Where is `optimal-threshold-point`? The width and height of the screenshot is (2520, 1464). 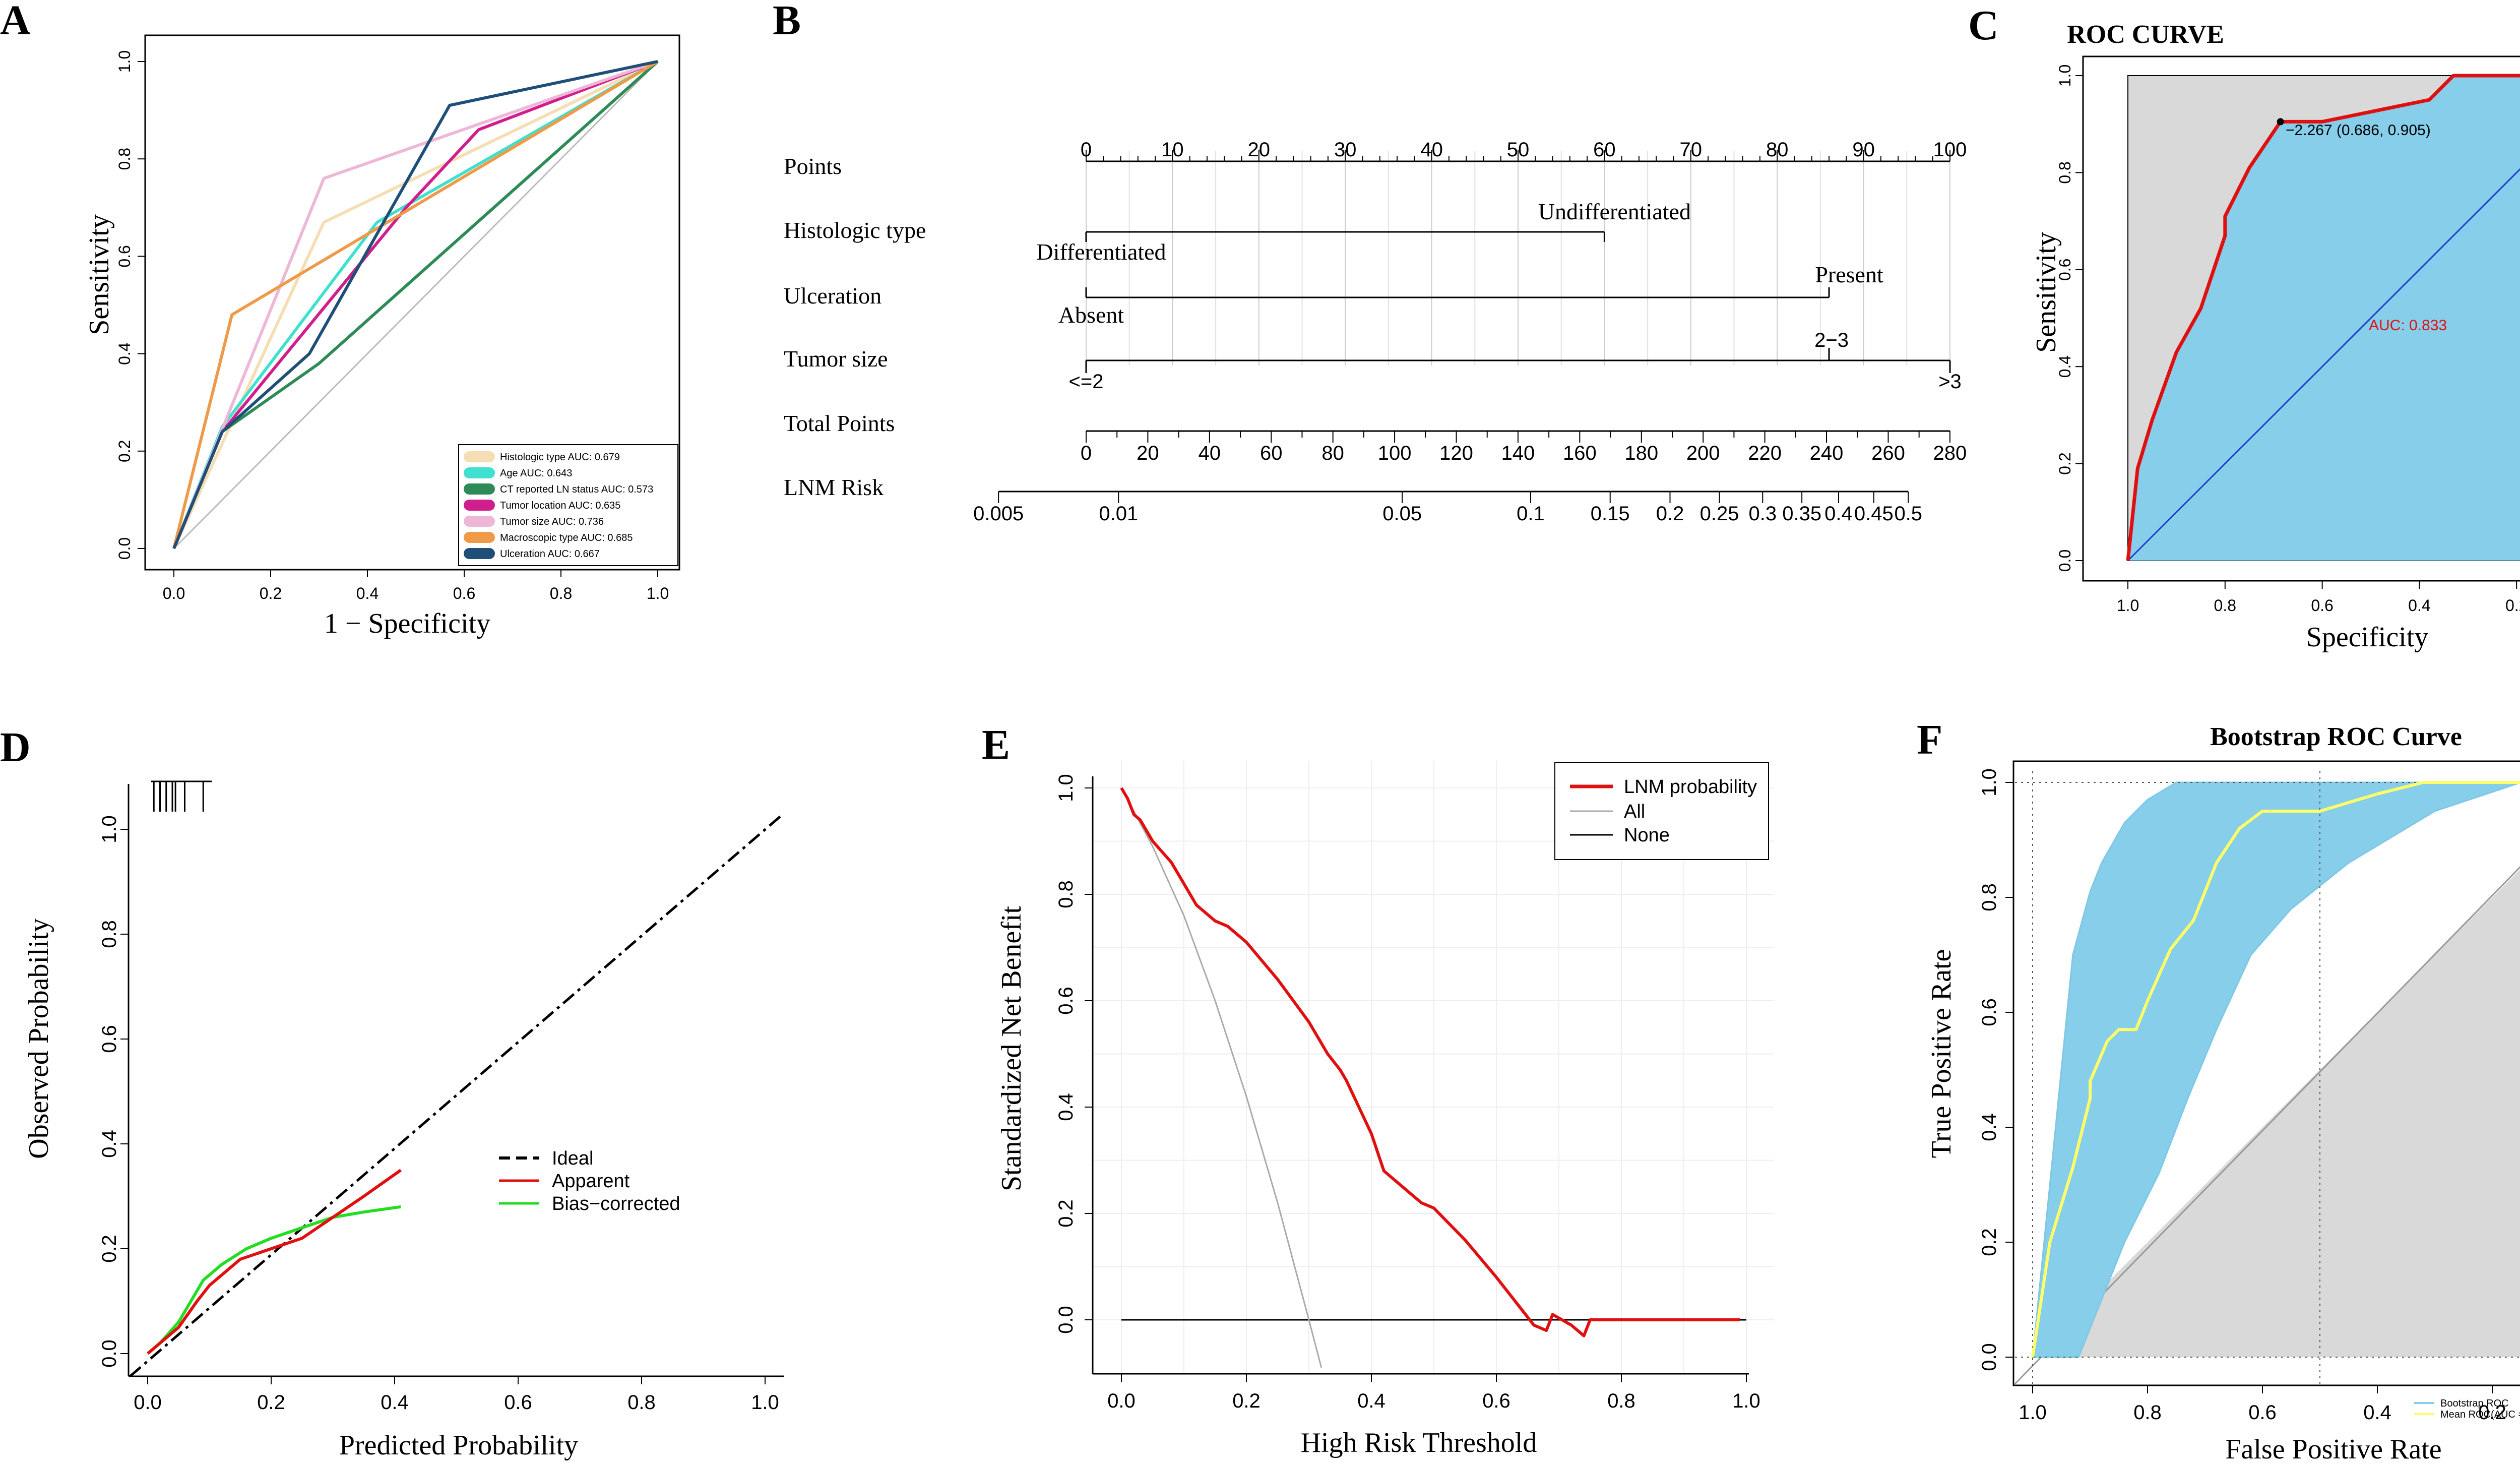 optimal-threshold-point is located at coordinates (2280, 122).